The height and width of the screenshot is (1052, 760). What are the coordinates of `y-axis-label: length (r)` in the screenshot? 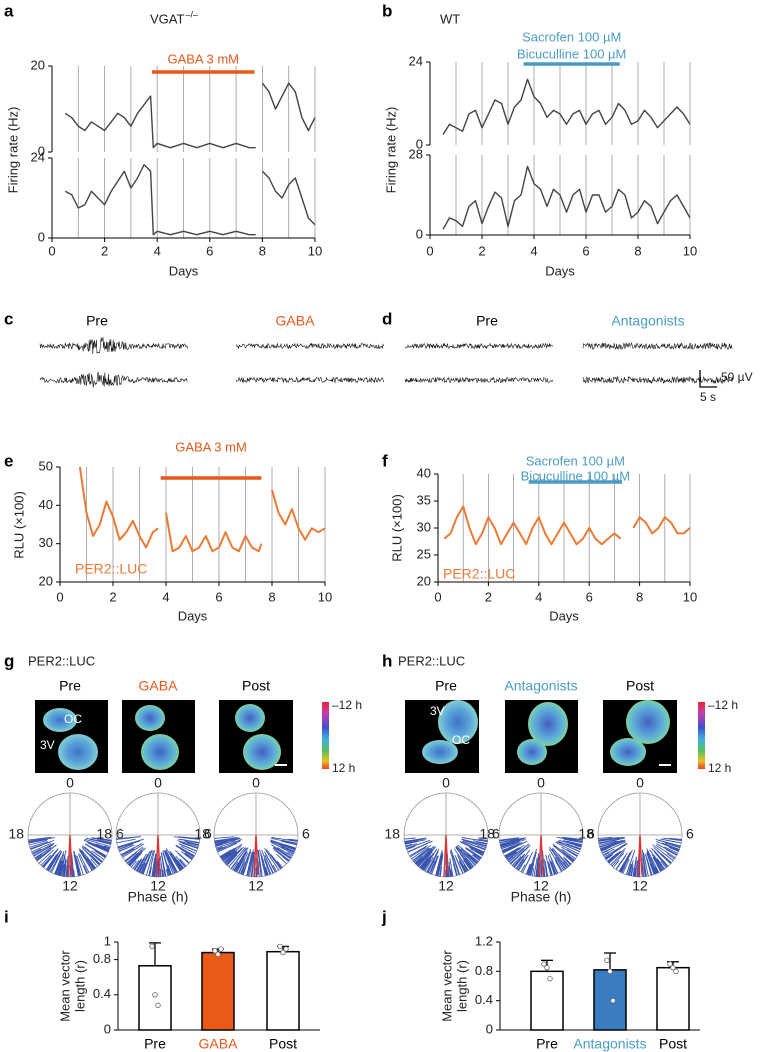 It's located at (79, 986).